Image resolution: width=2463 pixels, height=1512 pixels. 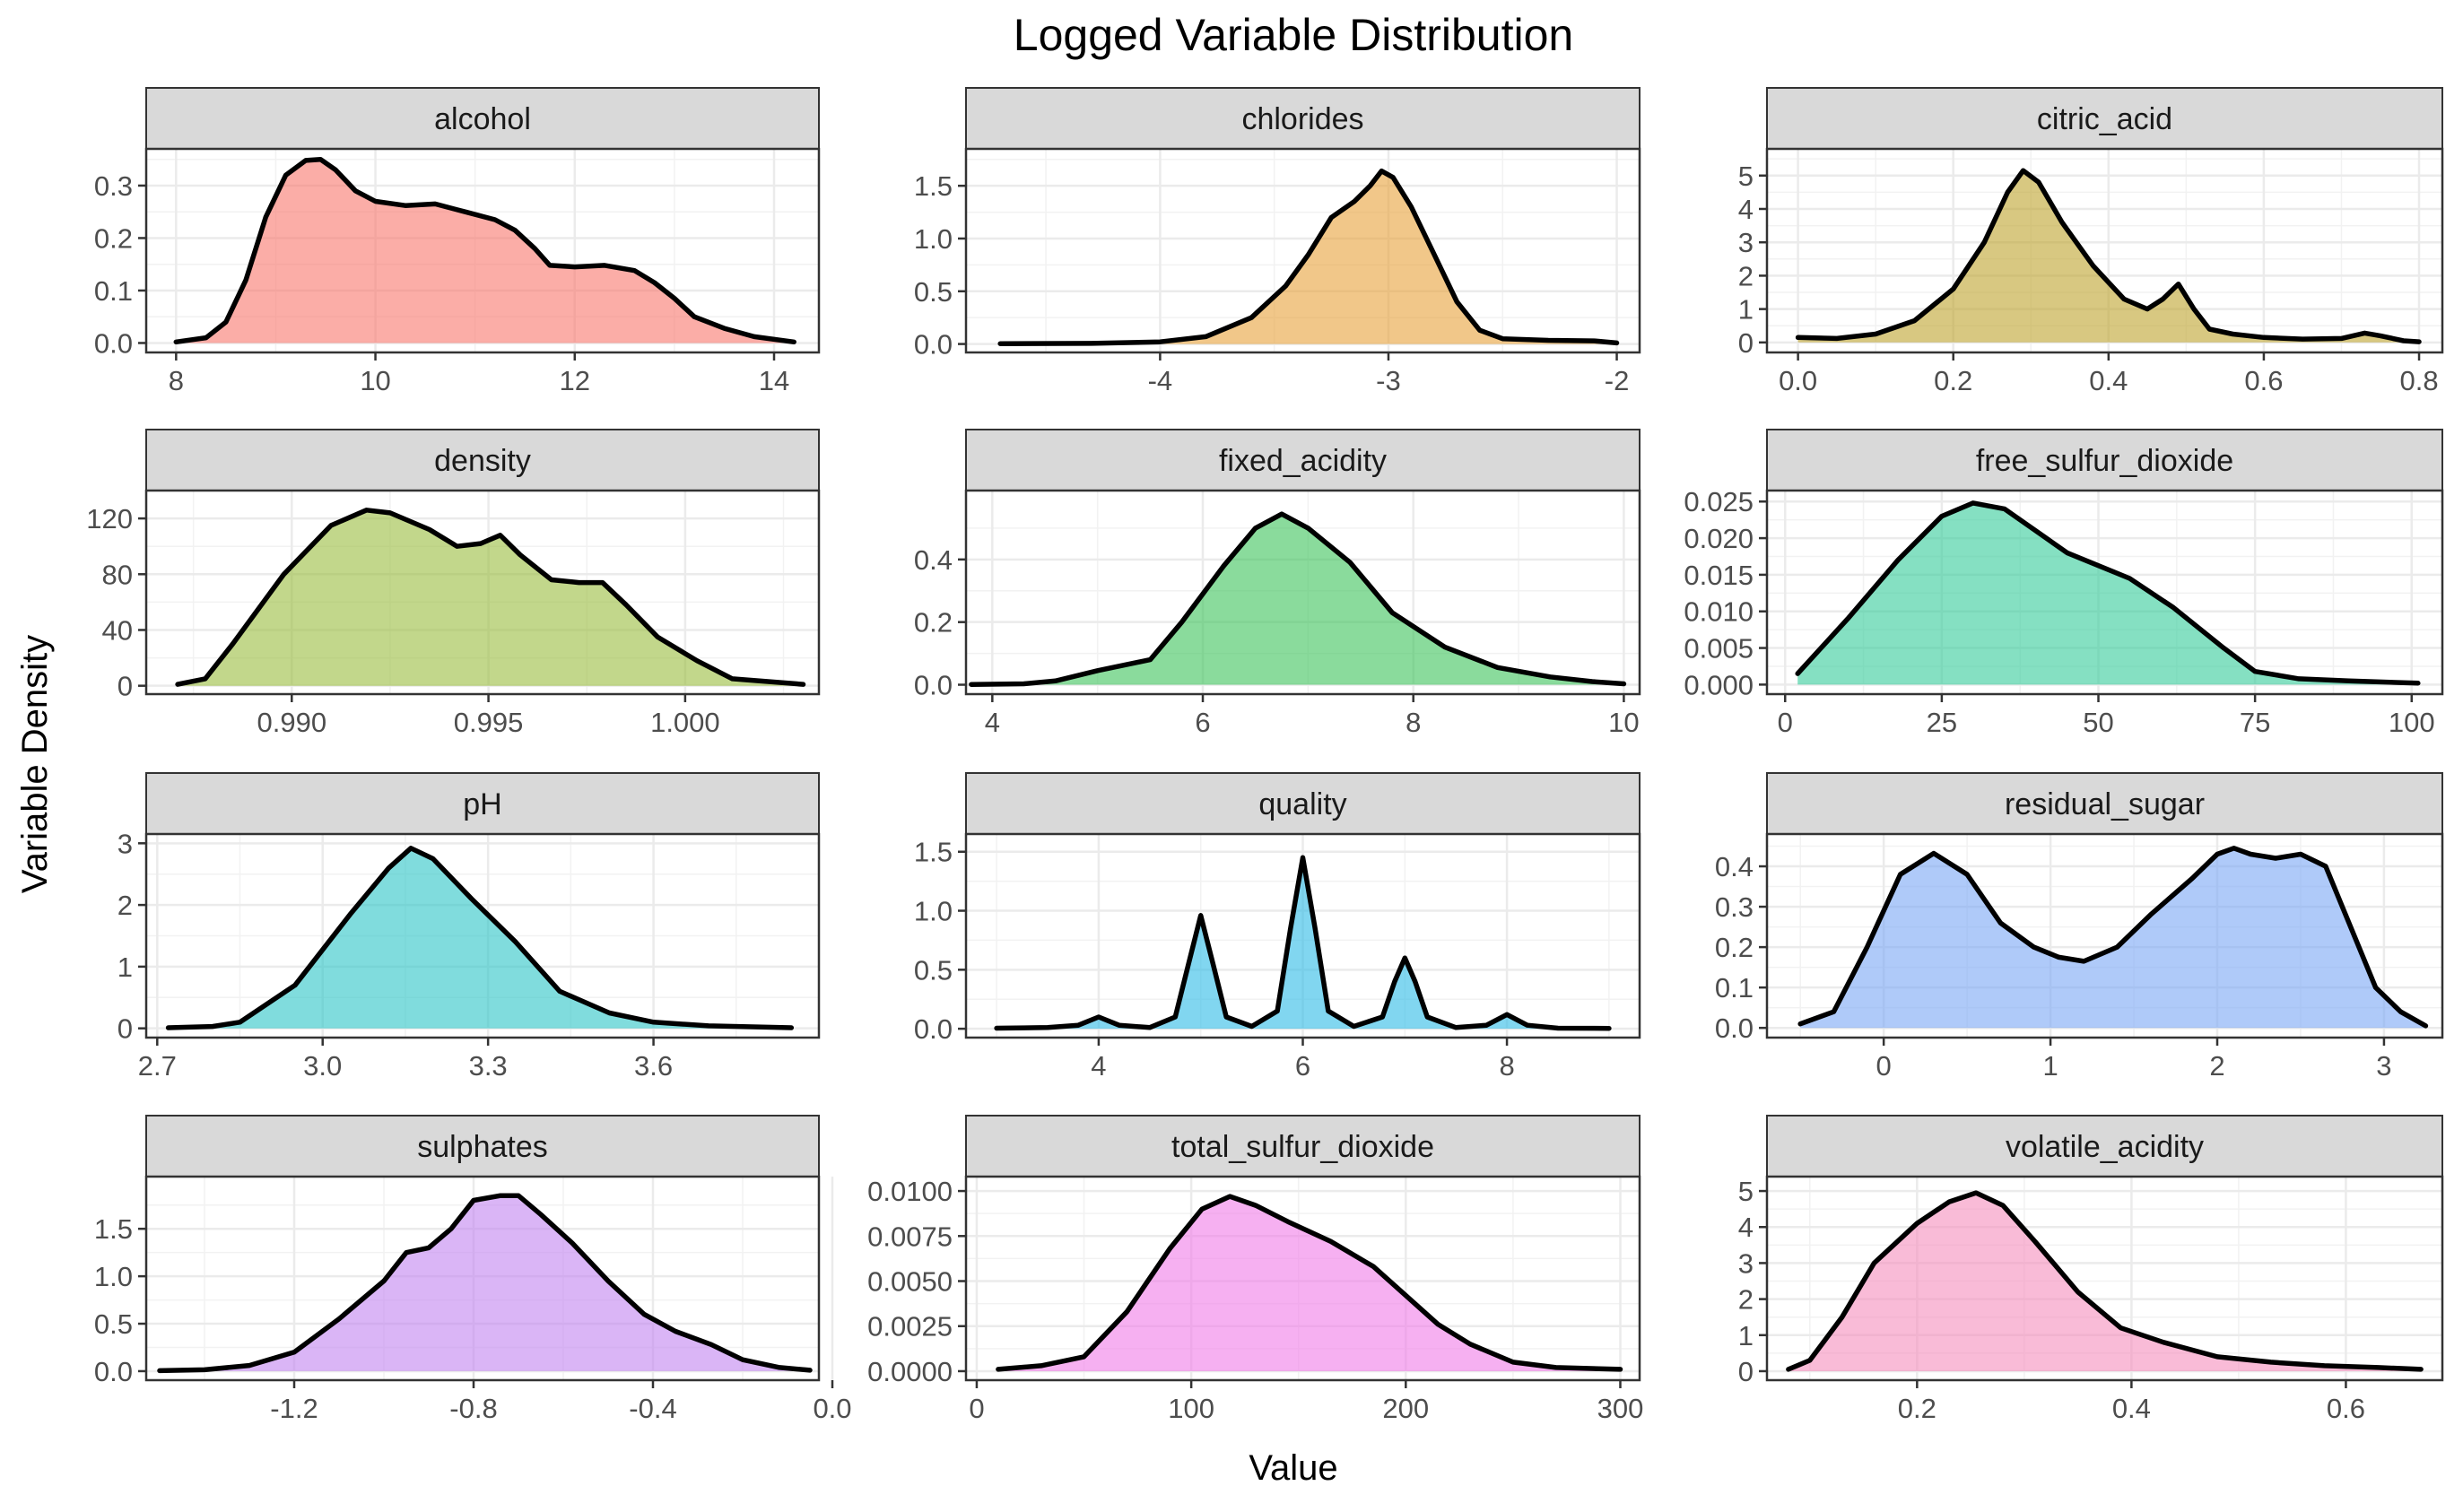 I want to click on x-tick-label: 3.0, so click(x=322, y=1066).